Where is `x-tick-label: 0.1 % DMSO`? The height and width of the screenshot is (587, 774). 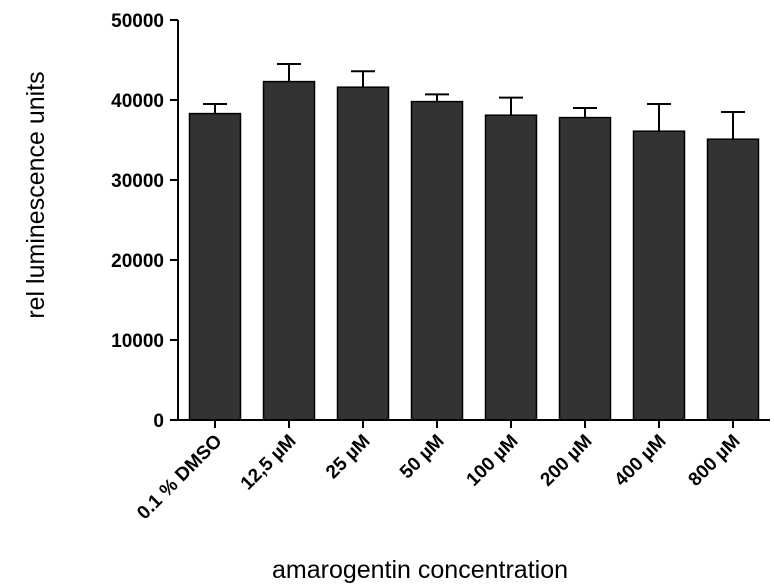
x-tick-label: 0.1 % DMSO is located at coordinates (179, 477).